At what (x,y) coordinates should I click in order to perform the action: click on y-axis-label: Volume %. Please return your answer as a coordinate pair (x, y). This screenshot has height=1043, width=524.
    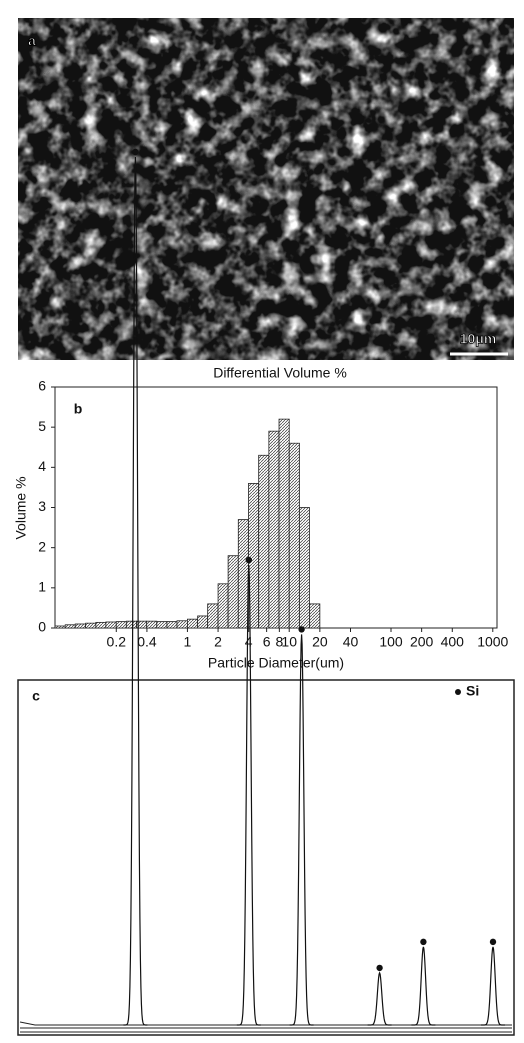
    Looking at the image, I should click on (21, 507).